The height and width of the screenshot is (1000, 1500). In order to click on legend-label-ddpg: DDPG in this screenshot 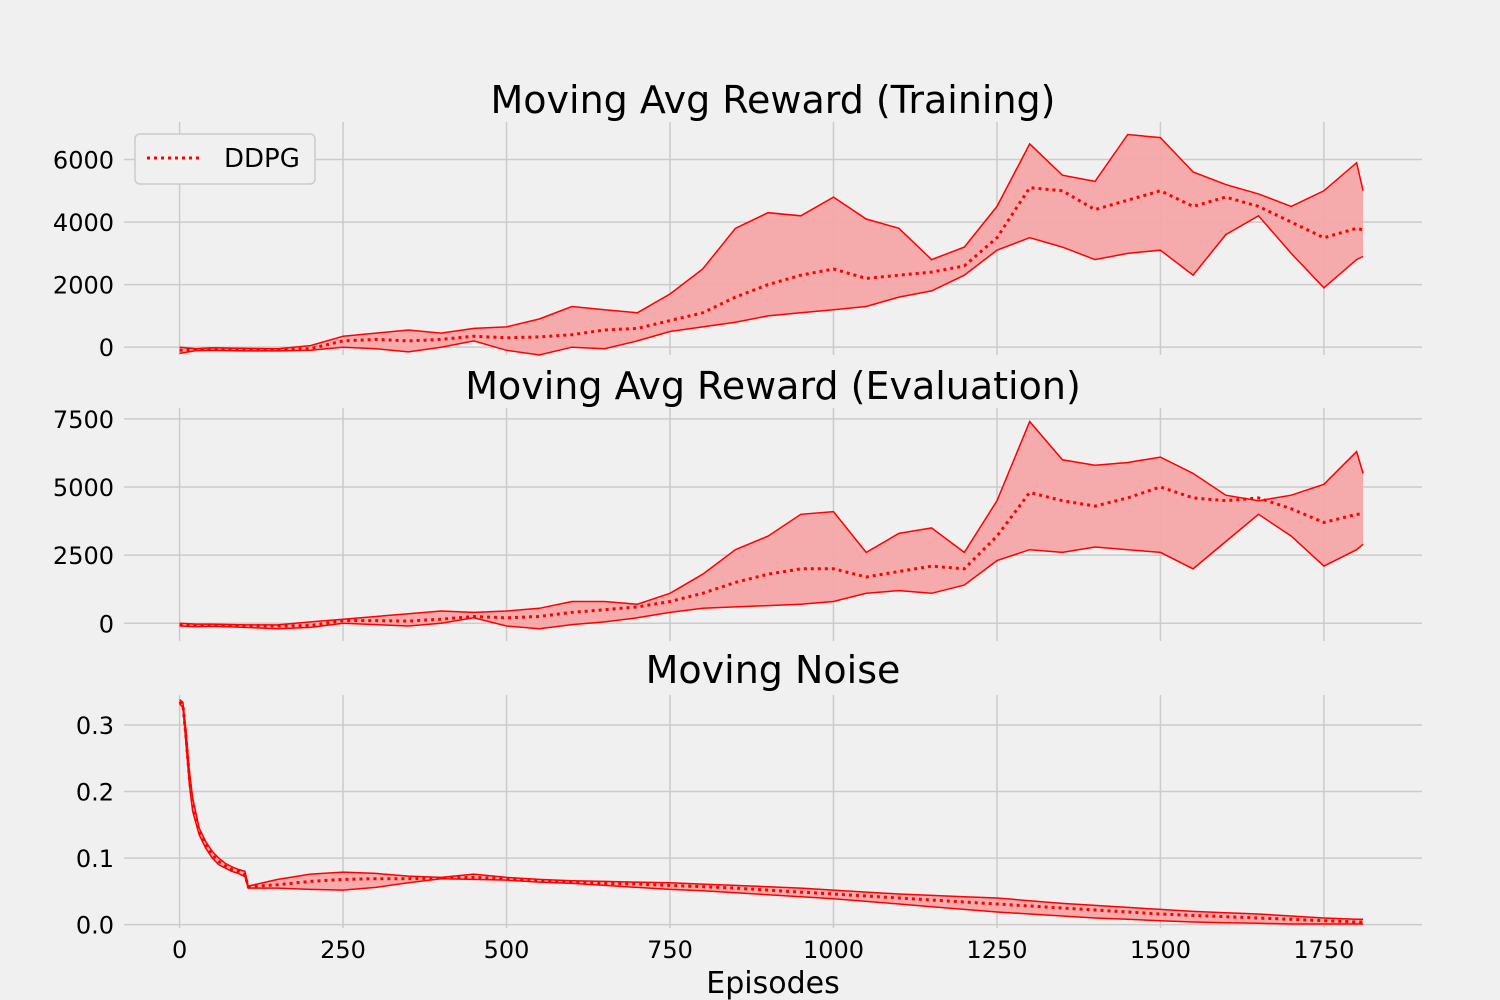, I will do `click(262, 159)`.